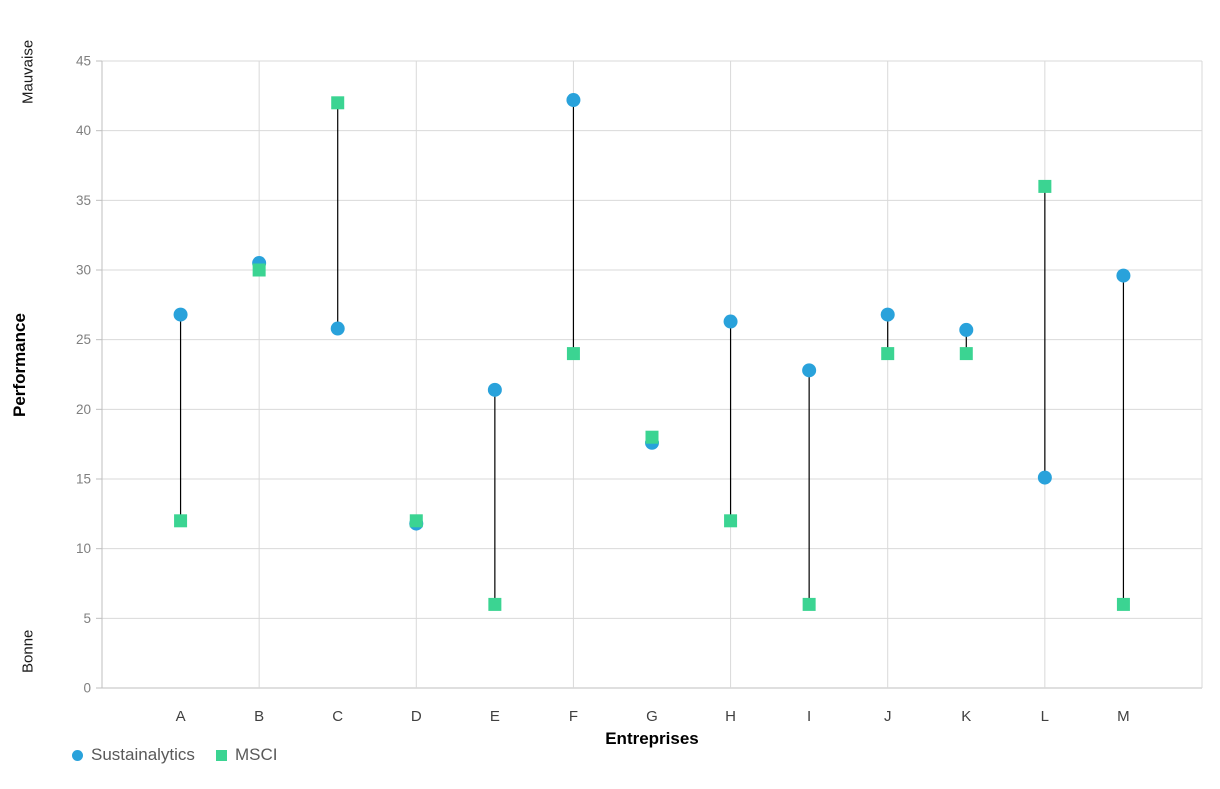 Image resolution: width=1220 pixels, height=789 pixels. I want to click on category-label: H, so click(730, 716).